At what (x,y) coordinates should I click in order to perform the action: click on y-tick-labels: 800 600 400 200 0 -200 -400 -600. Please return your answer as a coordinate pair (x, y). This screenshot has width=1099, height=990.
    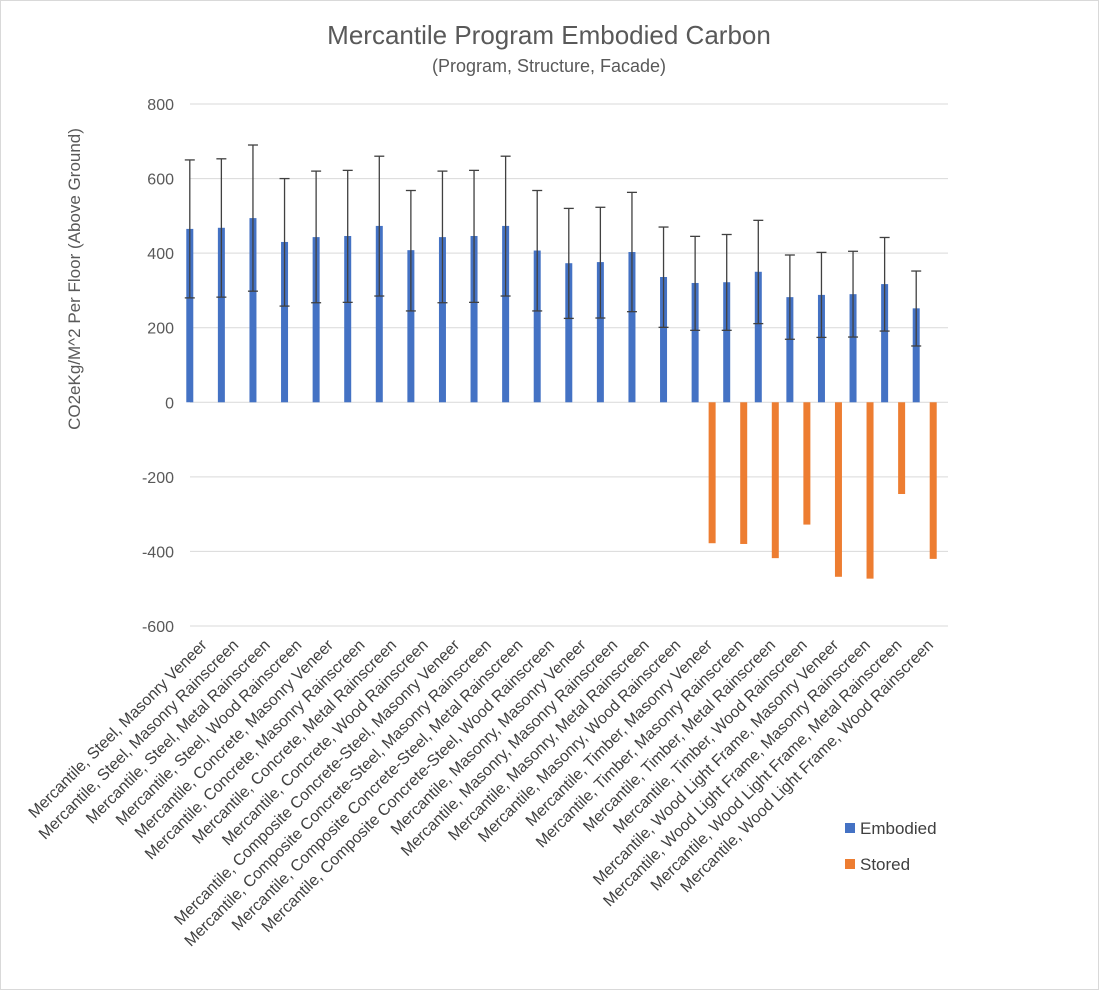
    Looking at the image, I should click on (158, 366).